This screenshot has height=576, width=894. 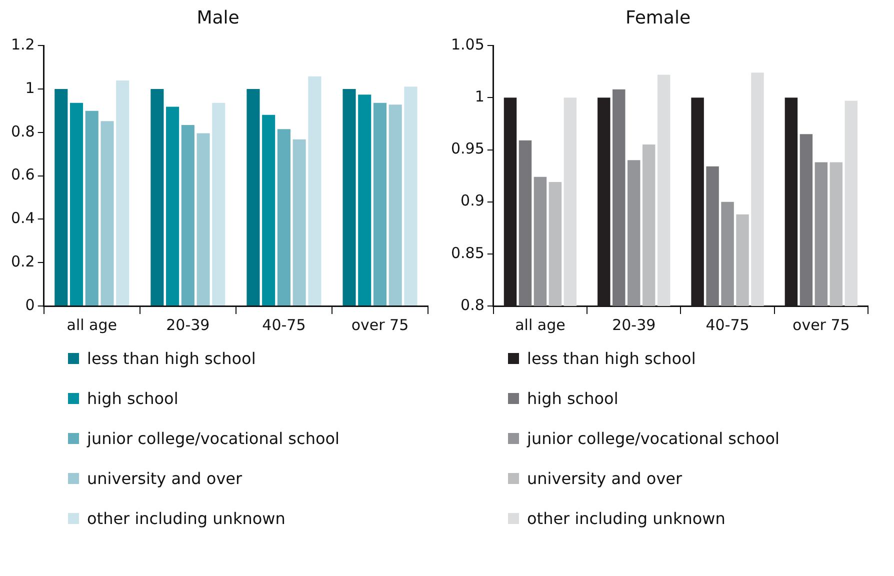 I want to click on y-tick-label: 1.2, so click(x=22, y=44).